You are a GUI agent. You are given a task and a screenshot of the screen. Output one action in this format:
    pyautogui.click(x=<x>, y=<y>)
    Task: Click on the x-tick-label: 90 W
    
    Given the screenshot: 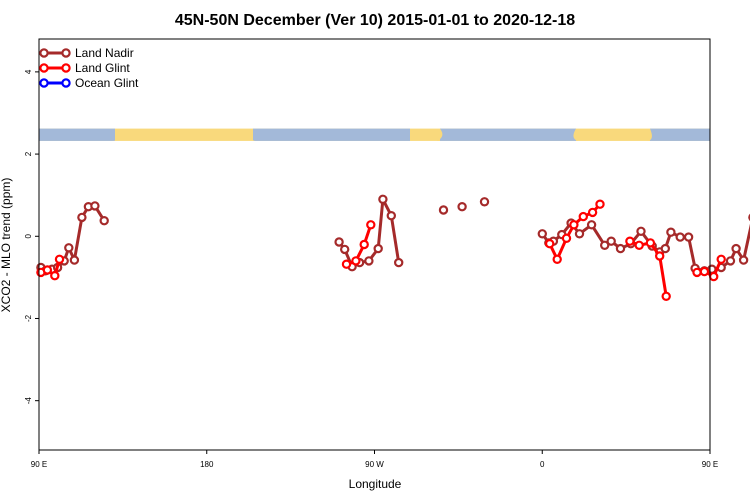 What is the action you would take?
    pyautogui.click(x=374, y=464)
    